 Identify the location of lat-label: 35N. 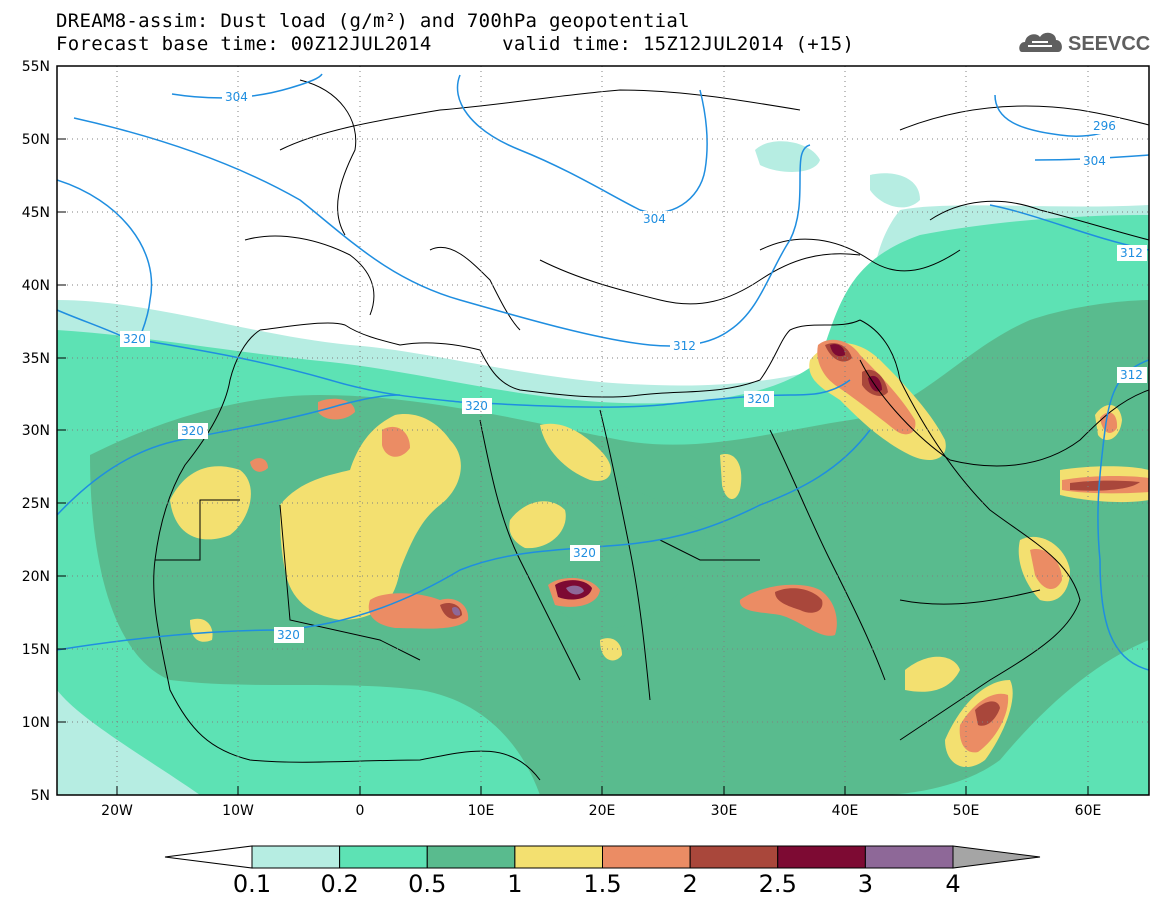
(36, 359).